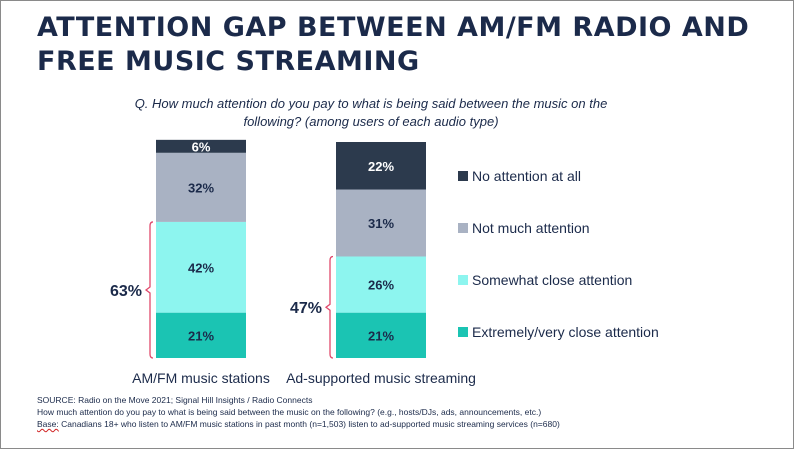 The width and height of the screenshot is (794, 449). What do you see at coordinates (552, 280) in the screenshot?
I see `legend-item: Somewhat close attention` at bounding box center [552, 280].